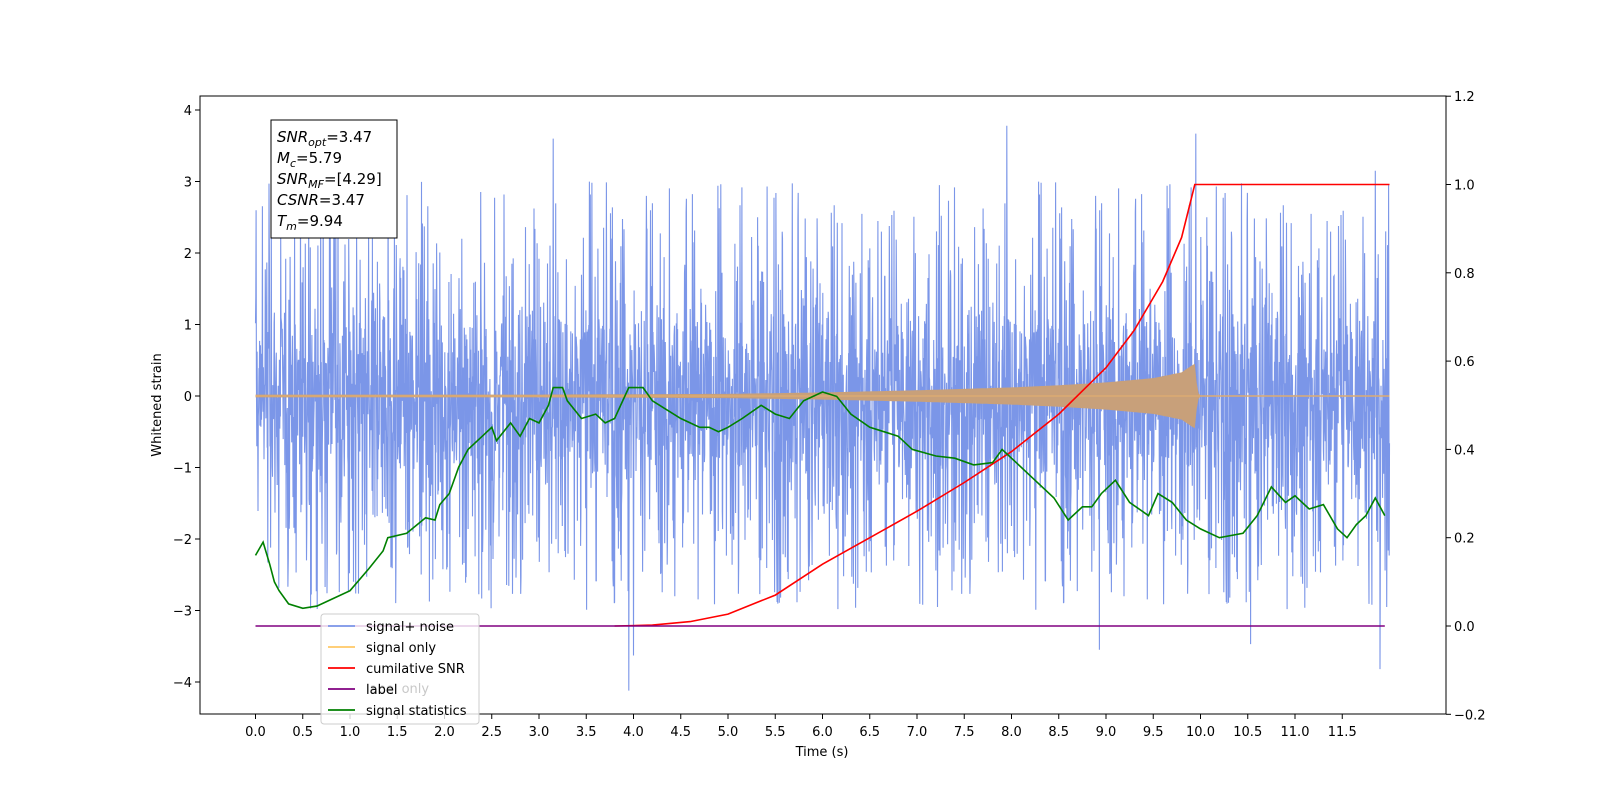 The width and height of the screenshot is (1600, 800). I want to click on legend-entry: signal only, so click(401, 648).